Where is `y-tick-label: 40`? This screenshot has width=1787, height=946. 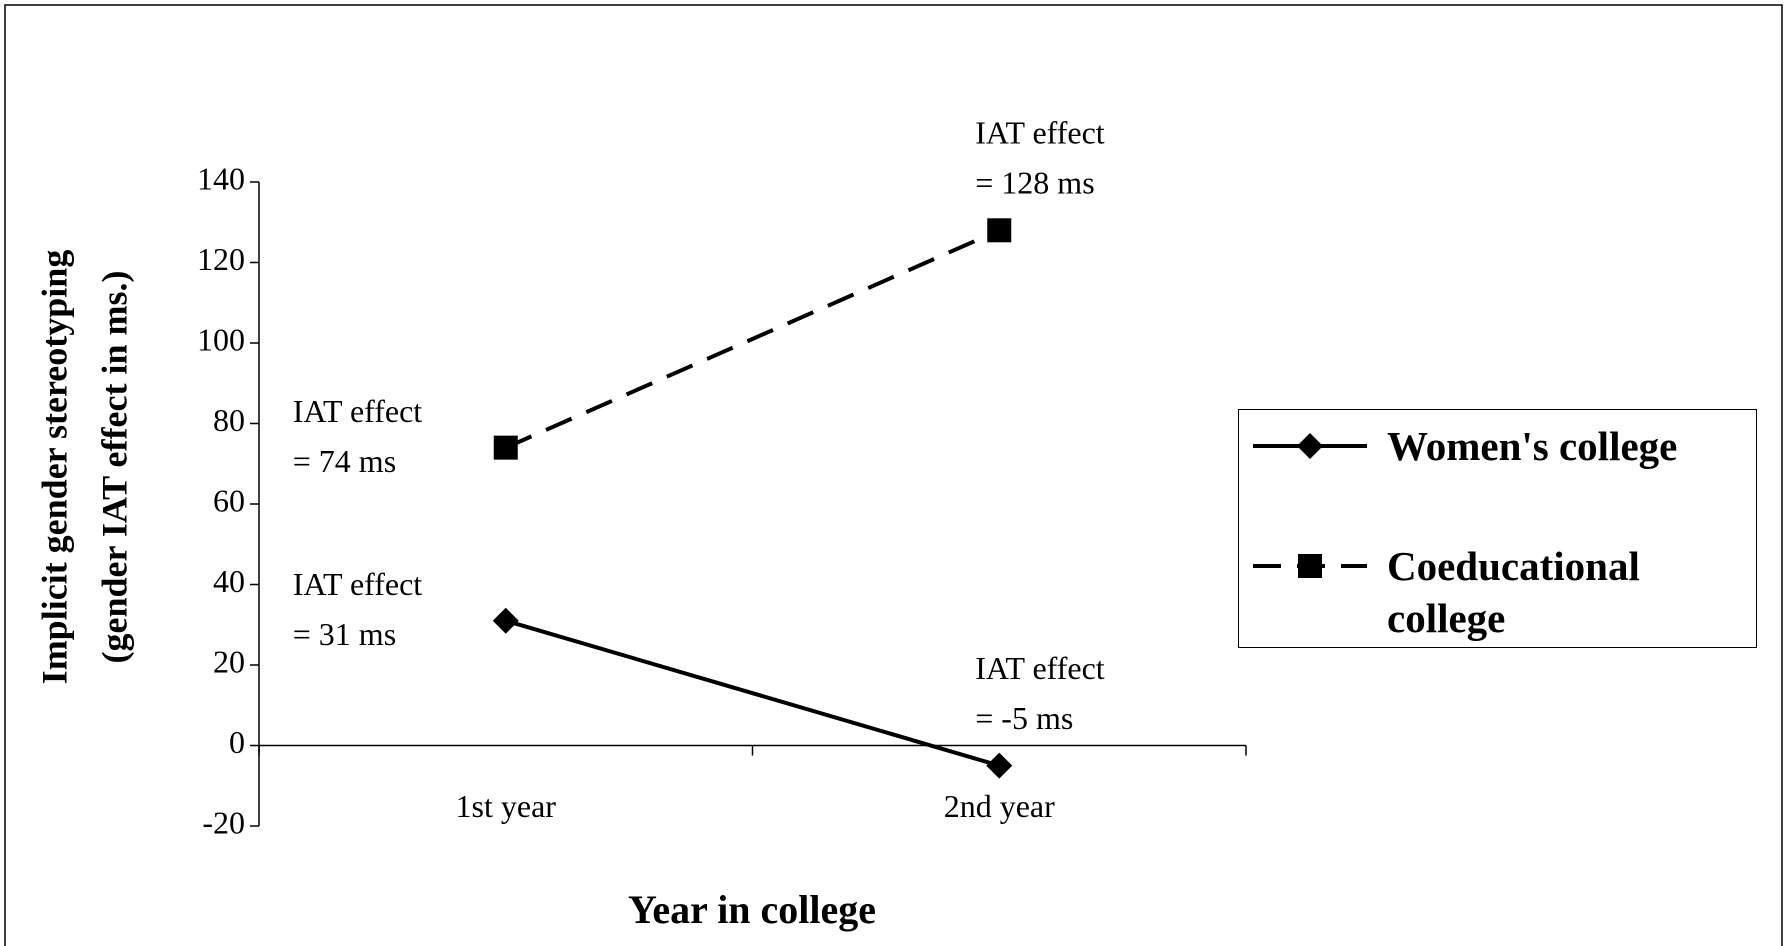 y-tick-label: 40 is located at coordinates (229, 581).